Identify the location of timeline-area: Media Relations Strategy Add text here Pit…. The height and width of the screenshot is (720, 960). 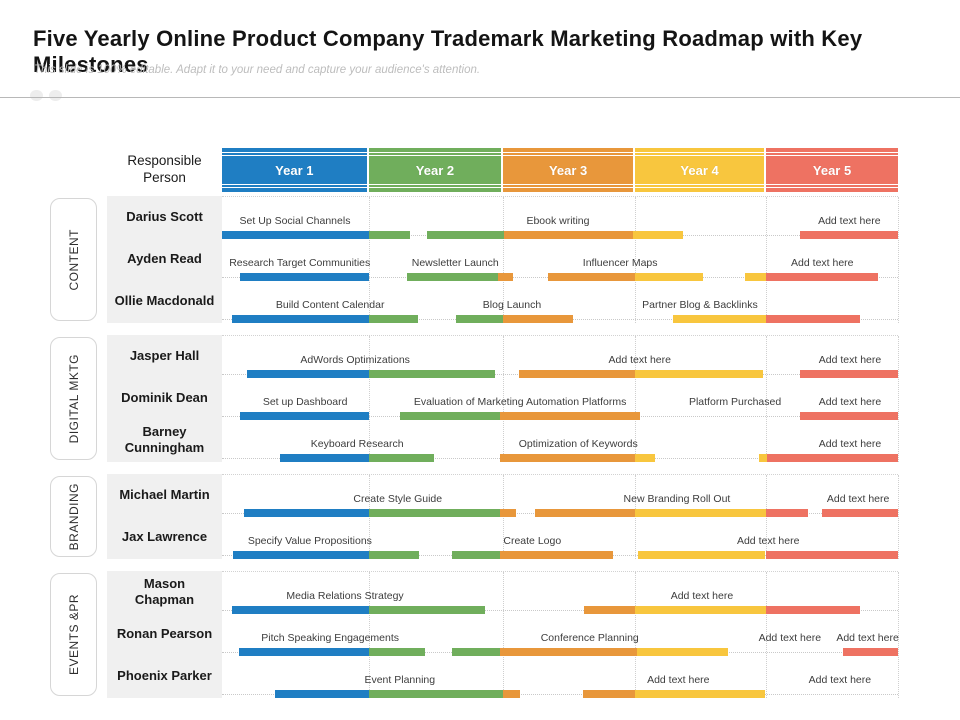
(560, 634).